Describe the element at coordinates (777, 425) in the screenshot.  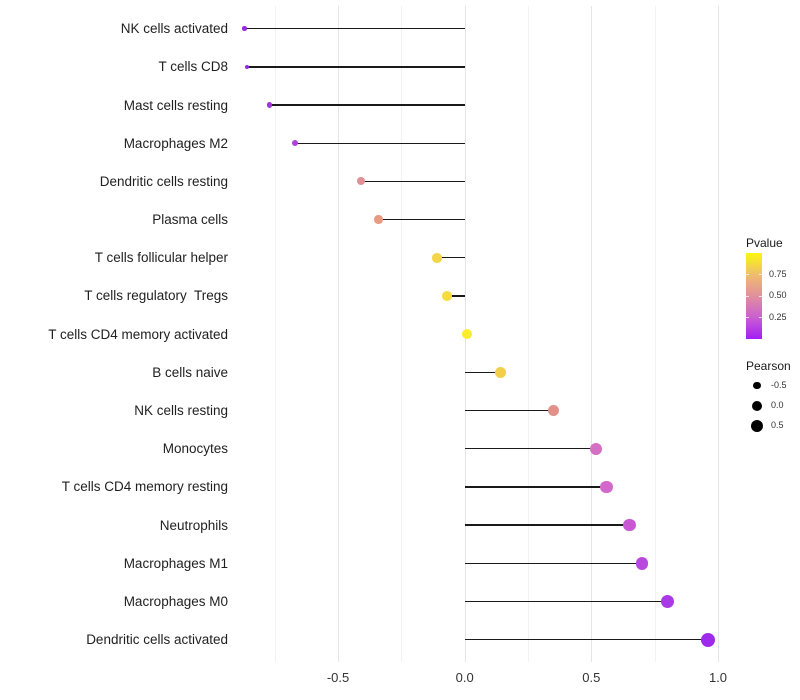
I see `pearson-size-label: 0.5` at that location.